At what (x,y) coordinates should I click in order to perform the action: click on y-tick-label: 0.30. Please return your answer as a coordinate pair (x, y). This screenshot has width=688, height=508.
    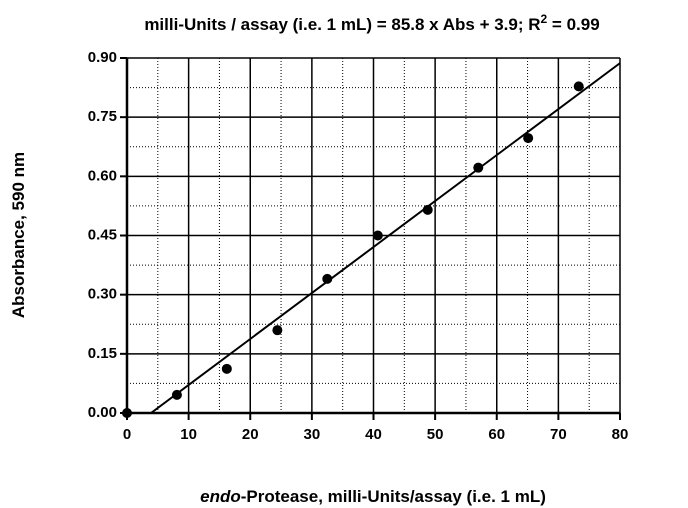
    Looking at the image, I should click on (102, 294).